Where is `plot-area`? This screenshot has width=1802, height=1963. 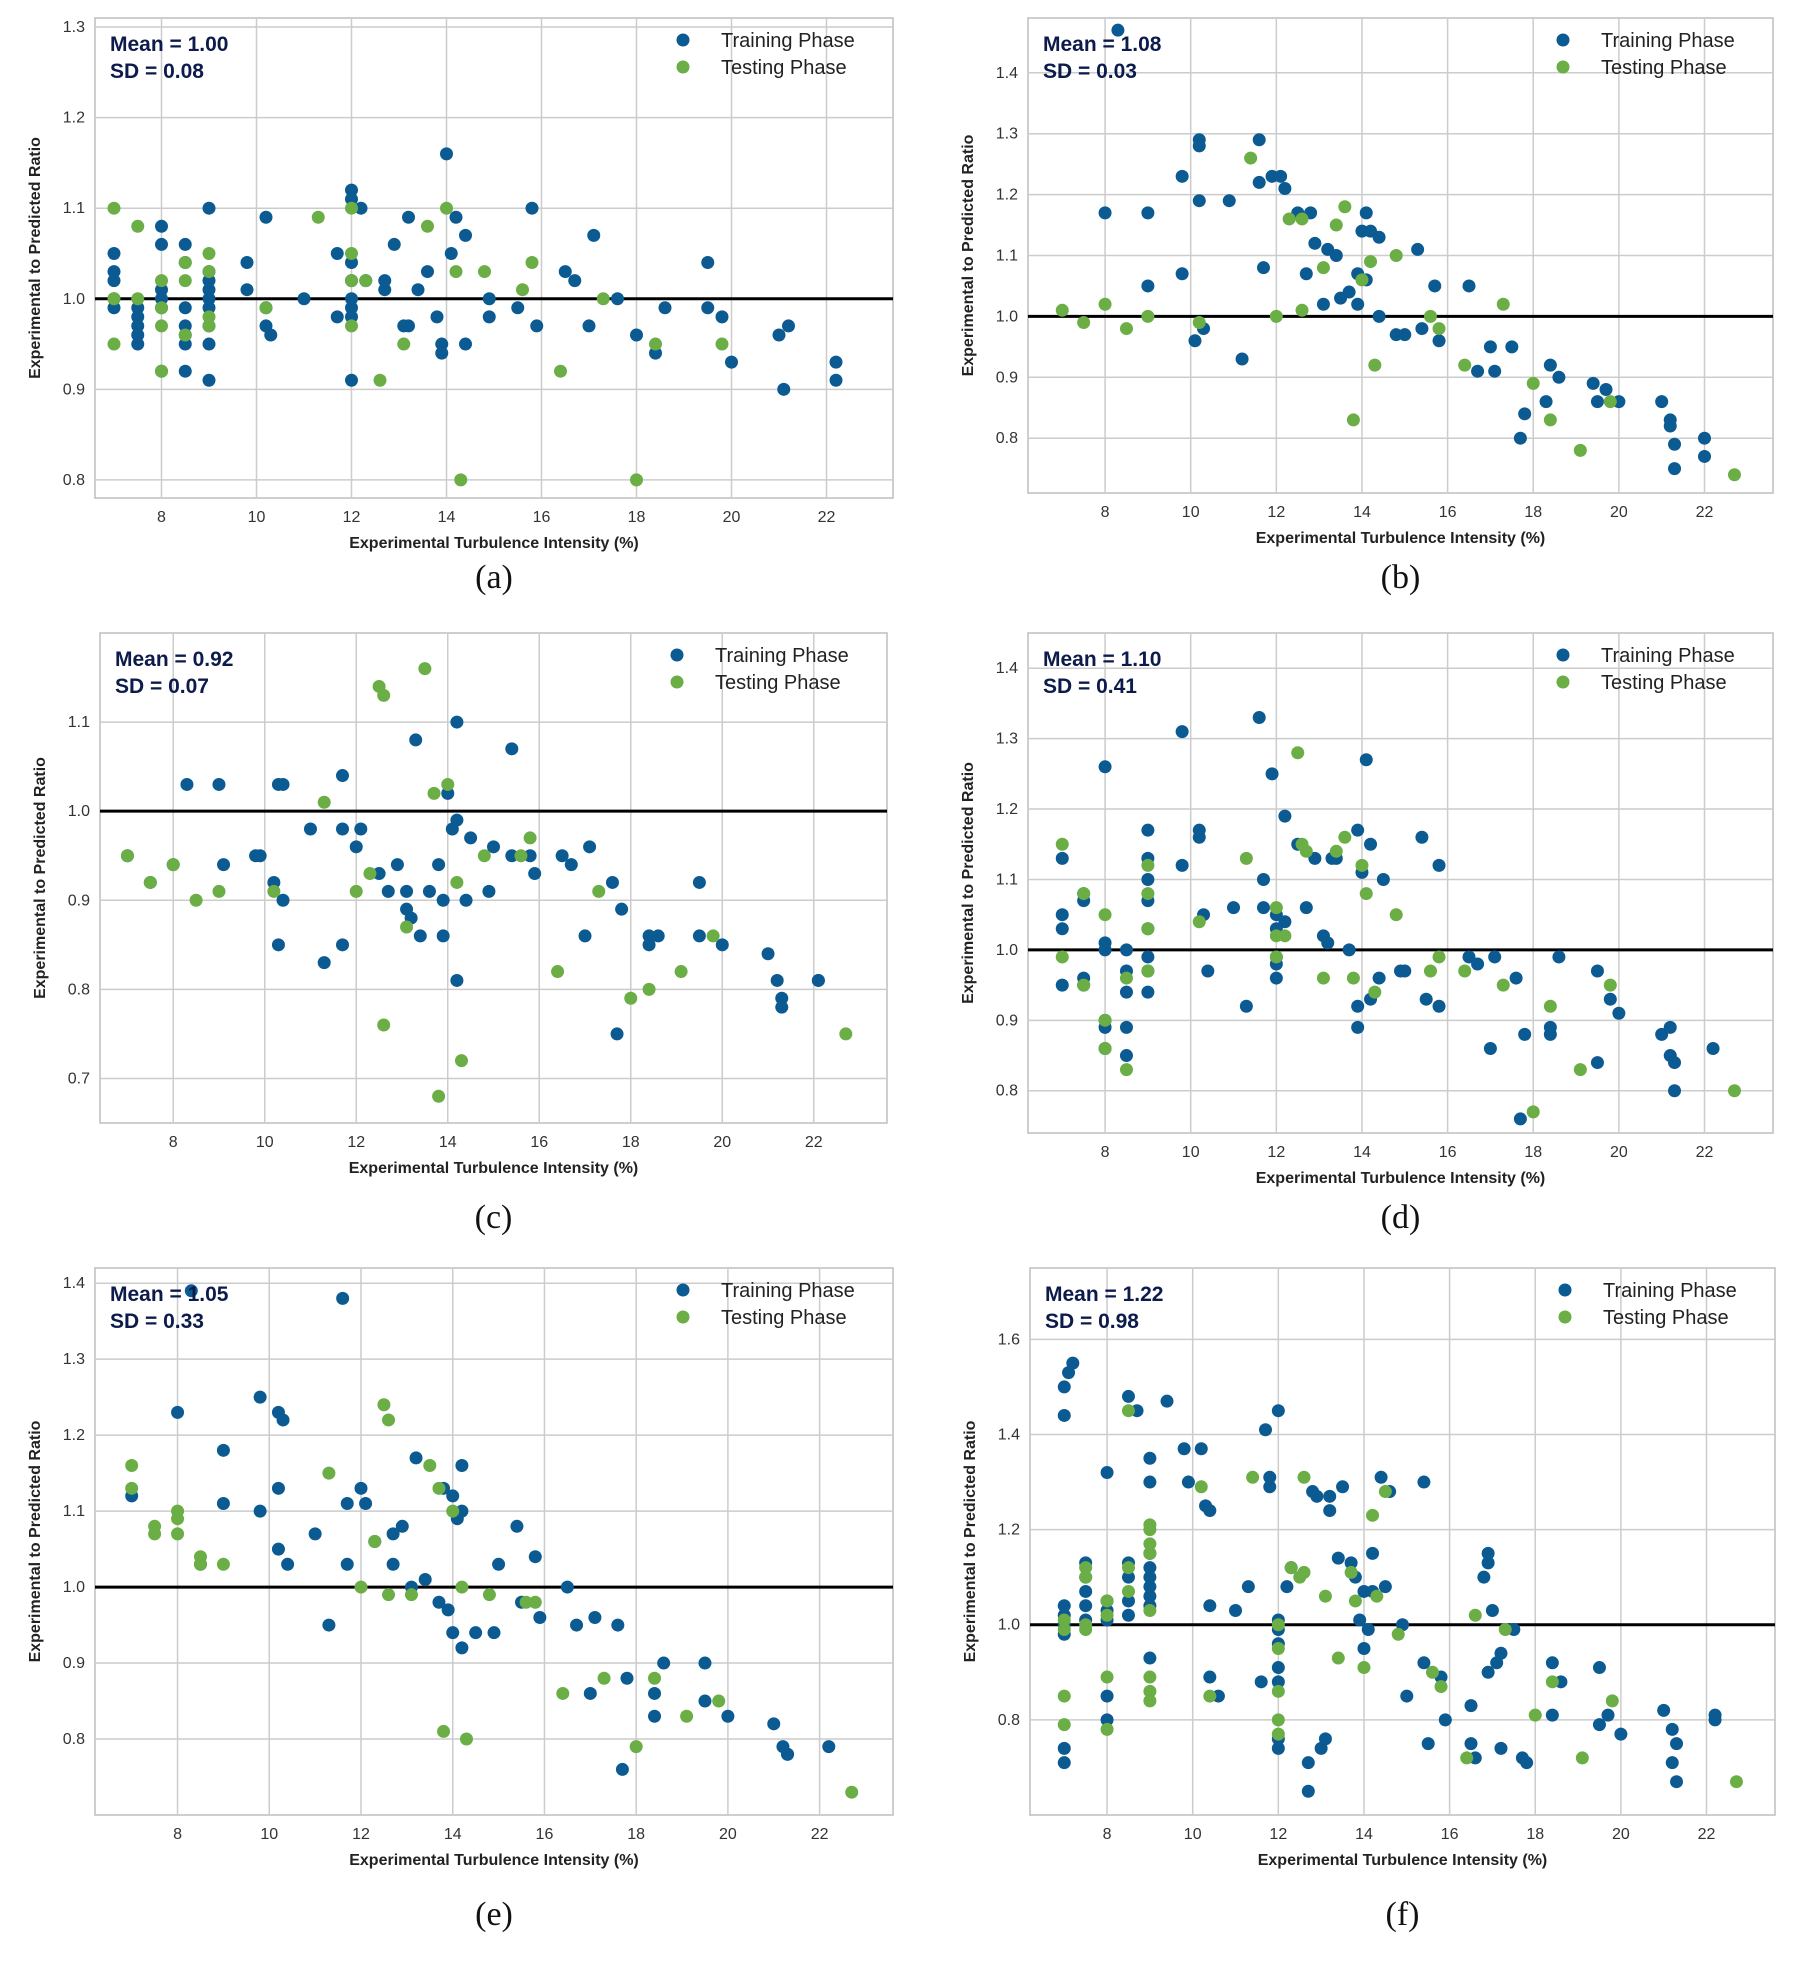 plot-area is located at coordinates (1402, 1541).